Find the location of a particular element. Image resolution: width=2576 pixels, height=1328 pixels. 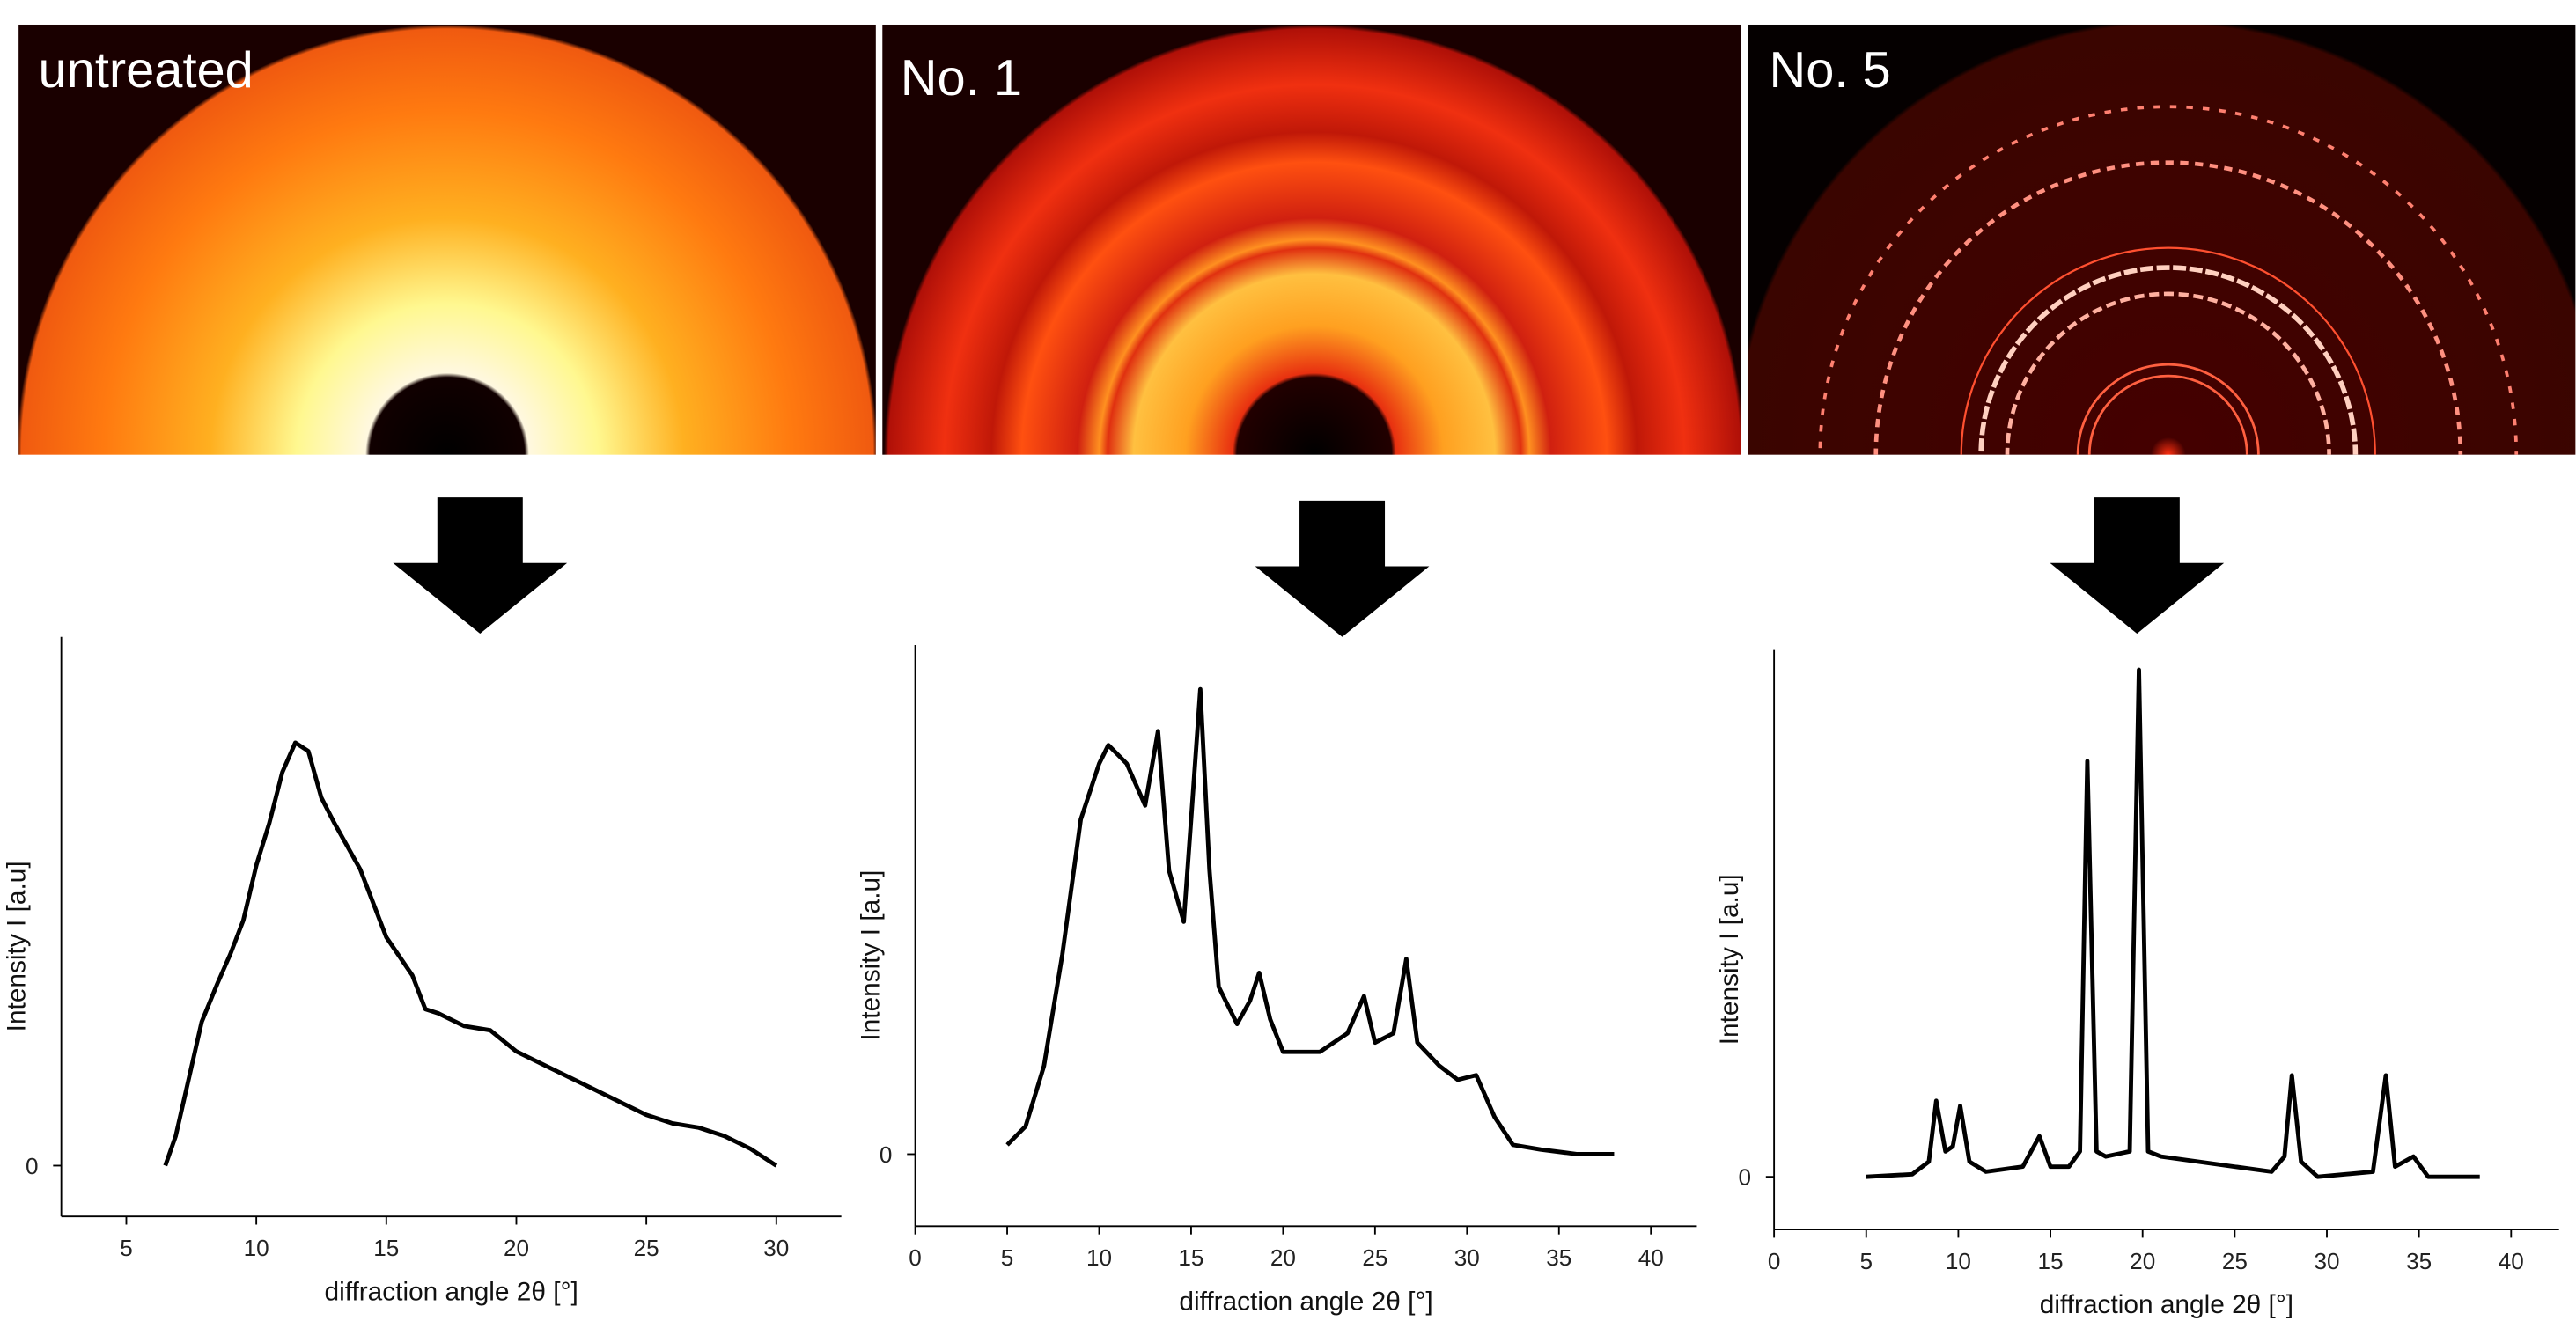

image-label: untreated is located at coordinates (147, 71).